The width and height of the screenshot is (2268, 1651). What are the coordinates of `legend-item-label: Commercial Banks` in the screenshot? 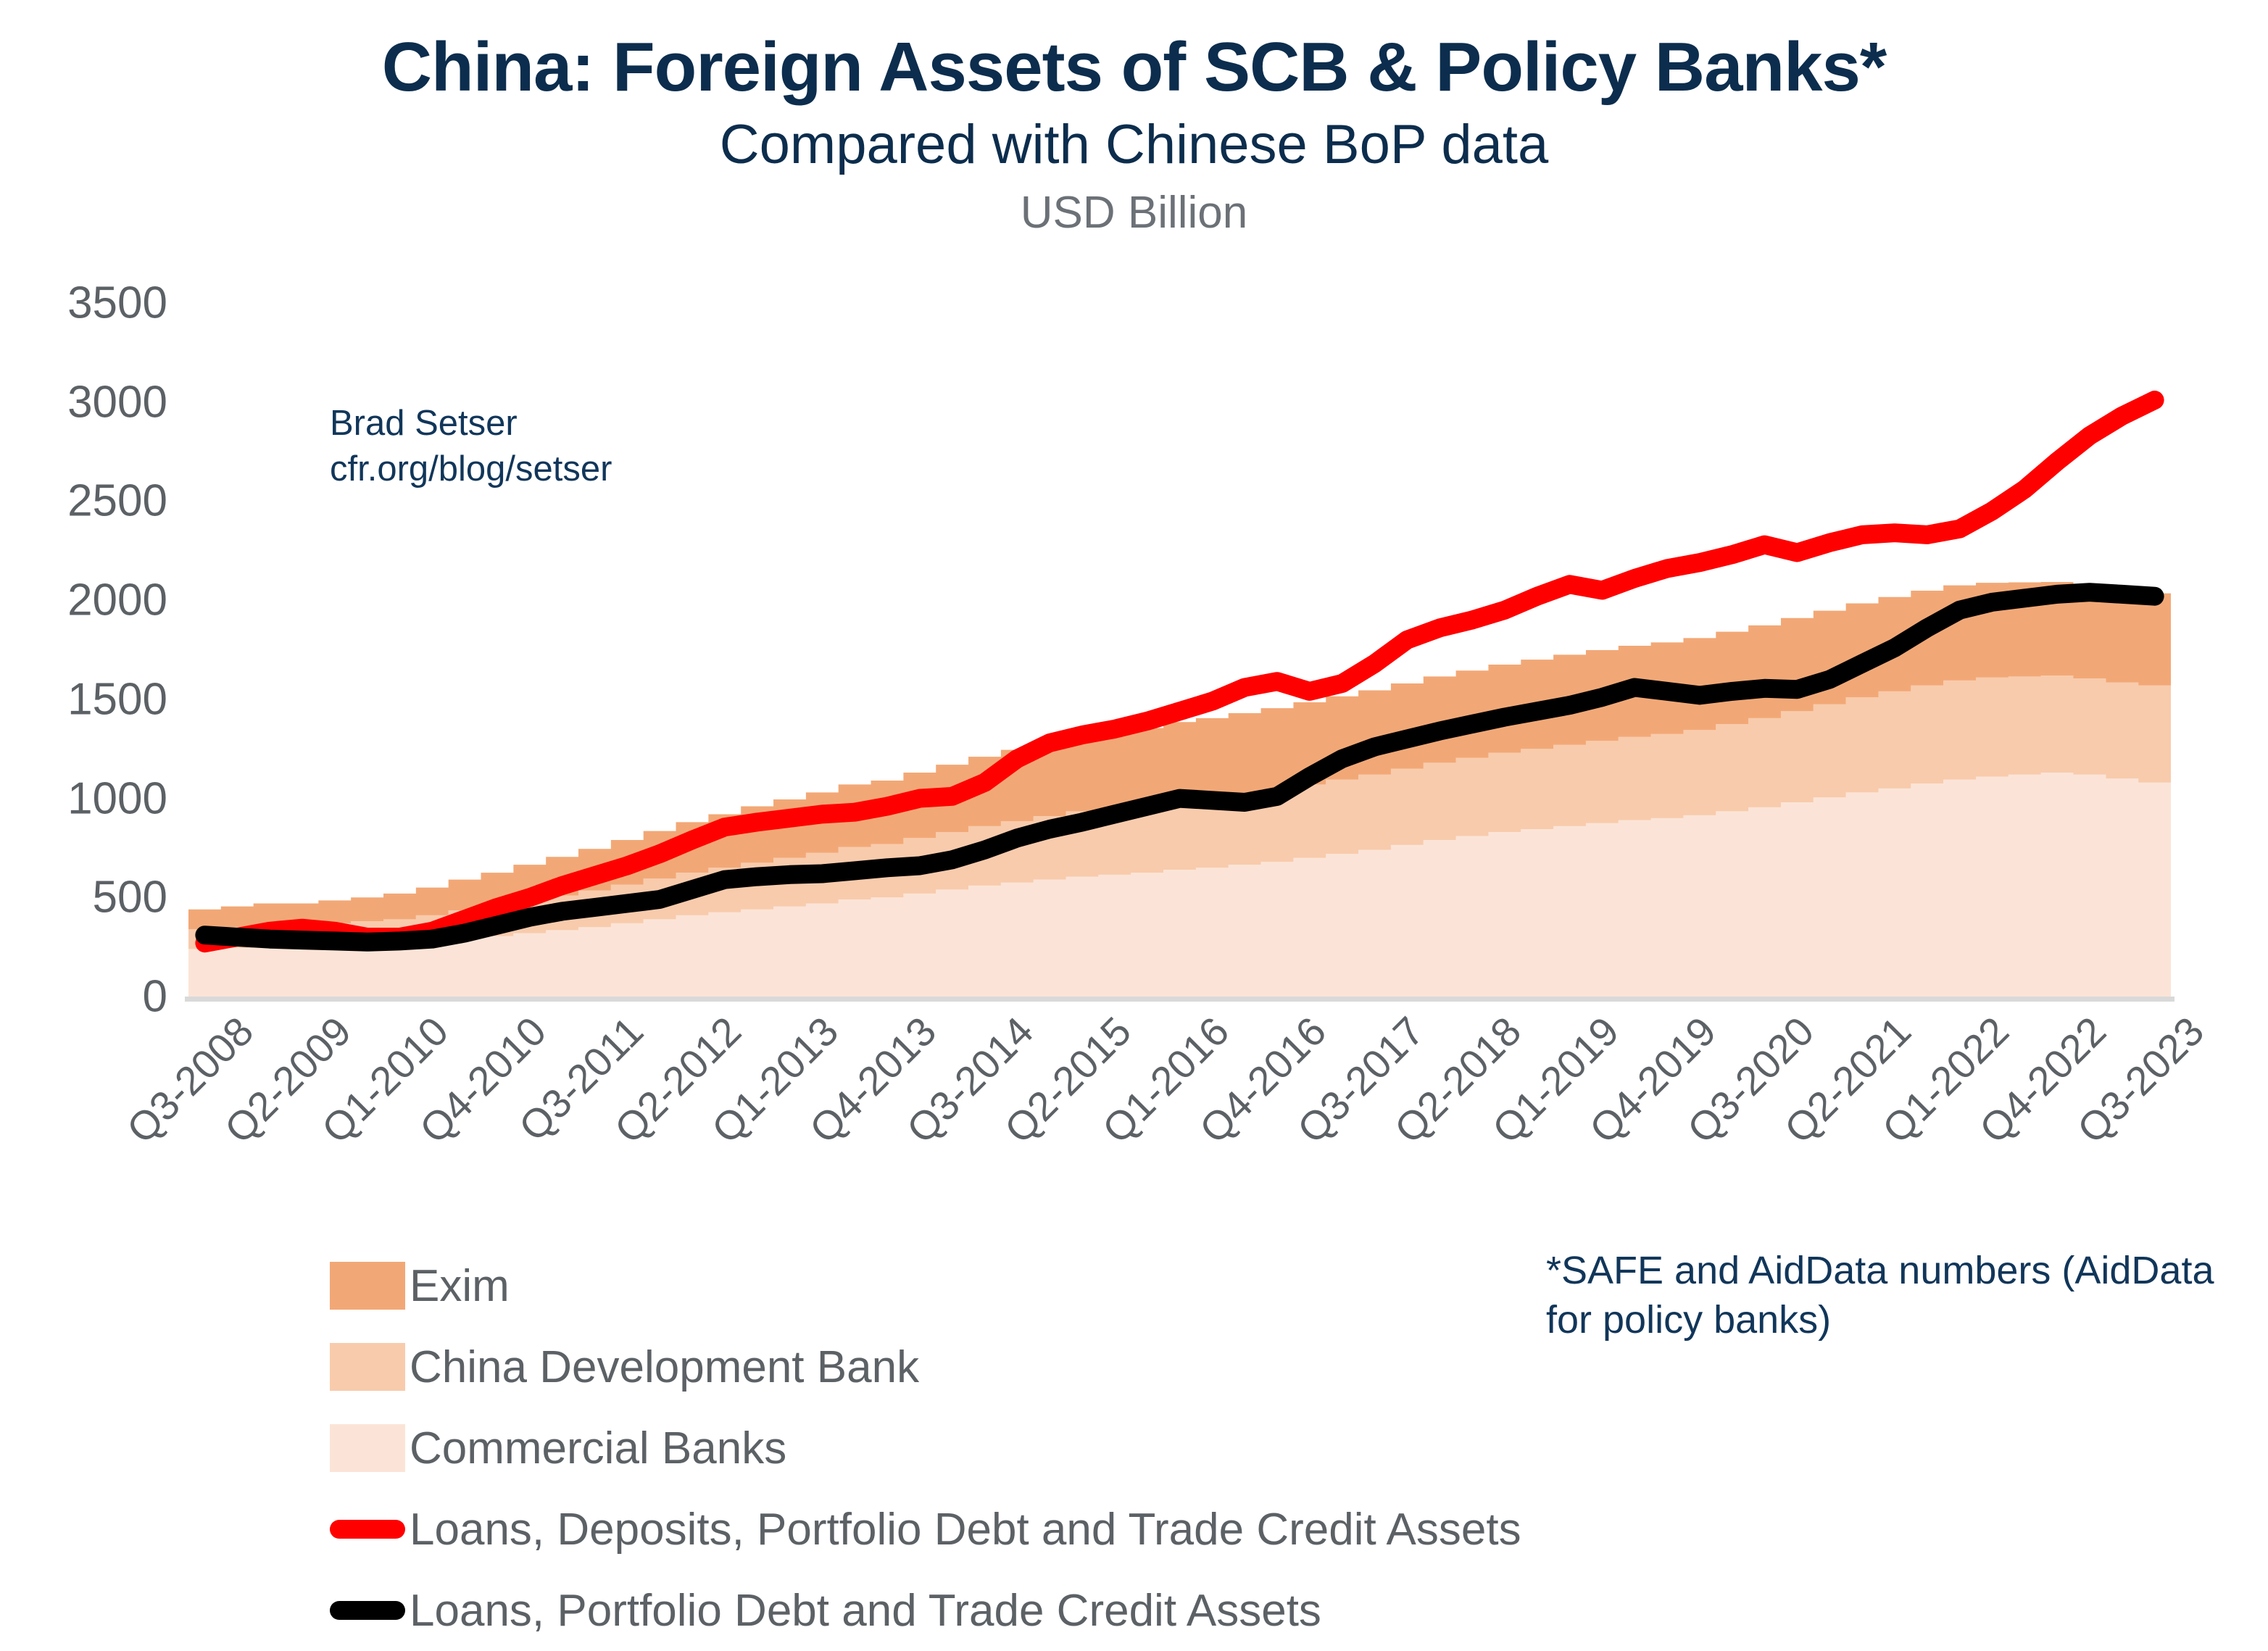 It's located at (598, 1448).